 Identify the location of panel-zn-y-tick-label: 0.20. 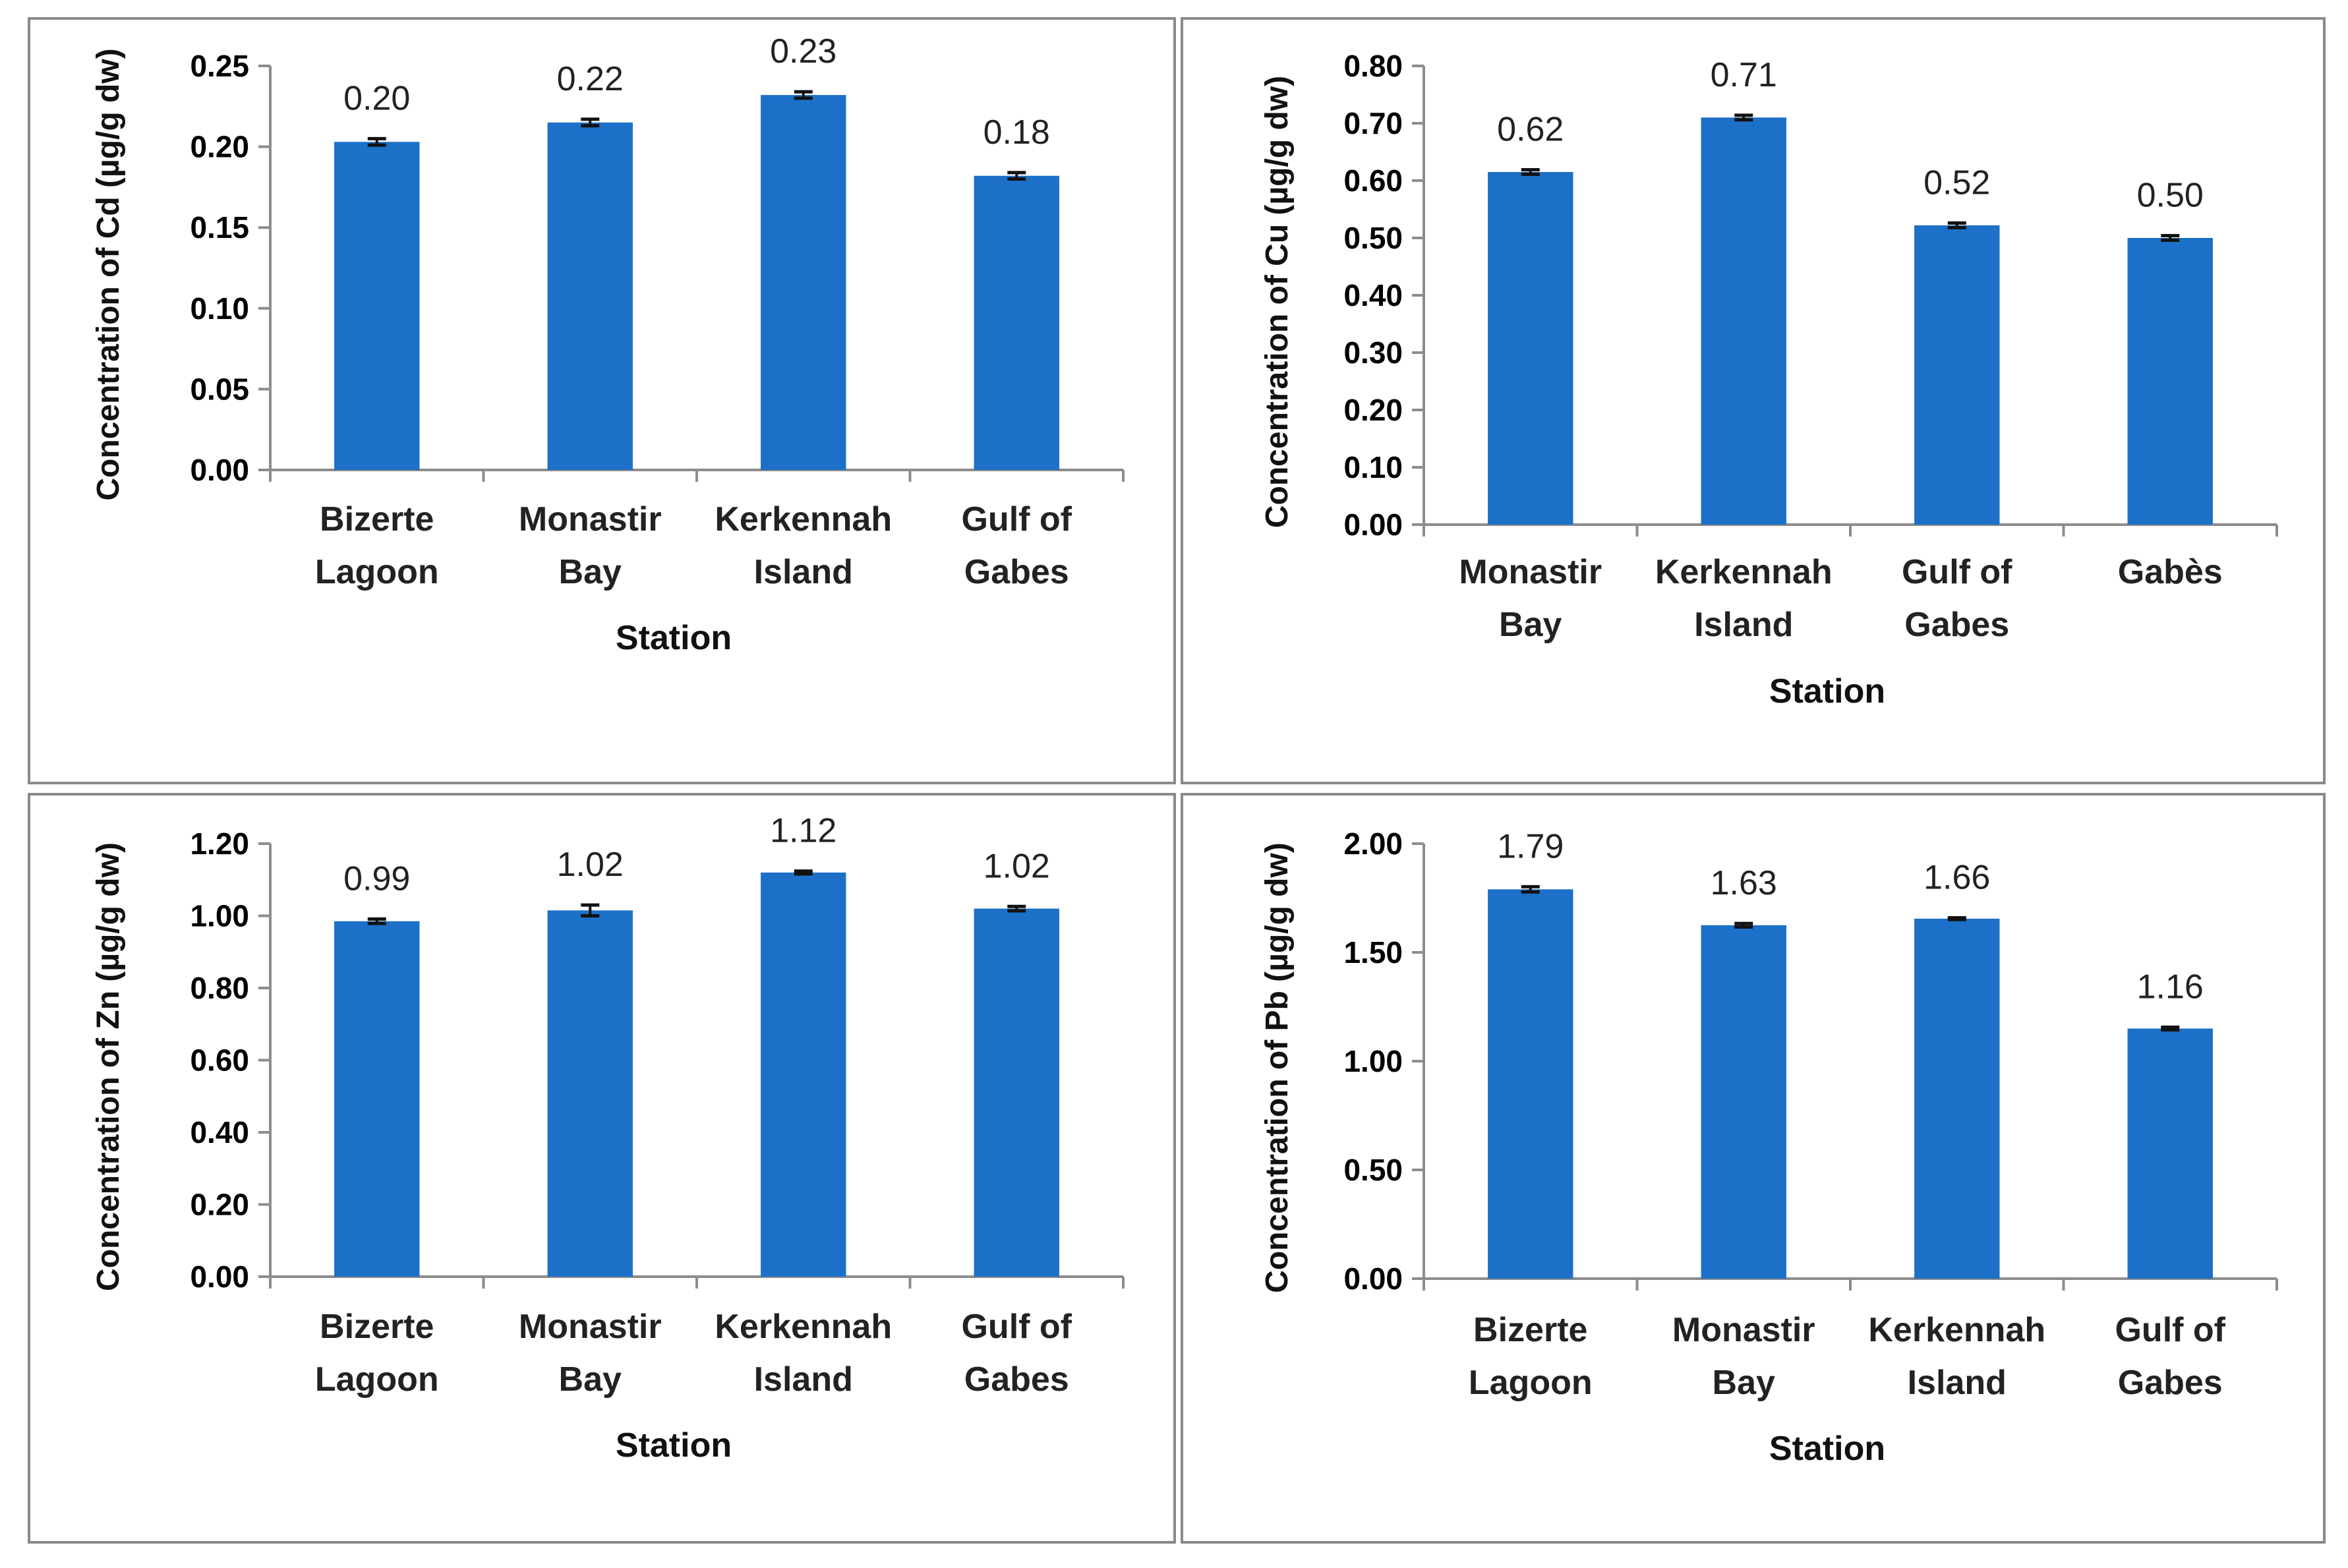
(219, 1205).